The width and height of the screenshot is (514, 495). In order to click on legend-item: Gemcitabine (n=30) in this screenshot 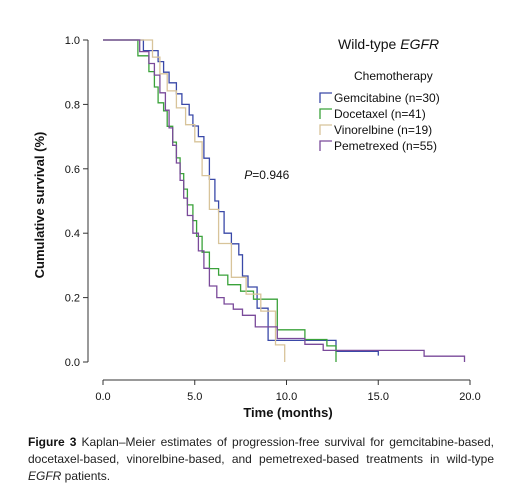, I will do `click(387, 98)`.